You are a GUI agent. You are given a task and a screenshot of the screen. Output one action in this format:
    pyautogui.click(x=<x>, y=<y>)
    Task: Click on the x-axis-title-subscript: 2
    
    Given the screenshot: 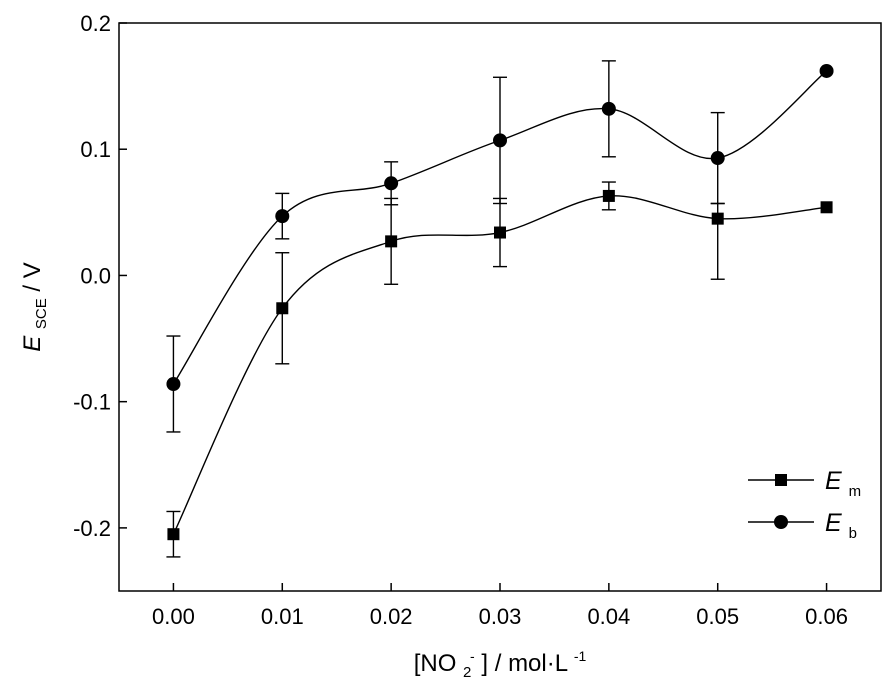 What is the action you would take?
    pyautogui.click(x=467, y=672)
    